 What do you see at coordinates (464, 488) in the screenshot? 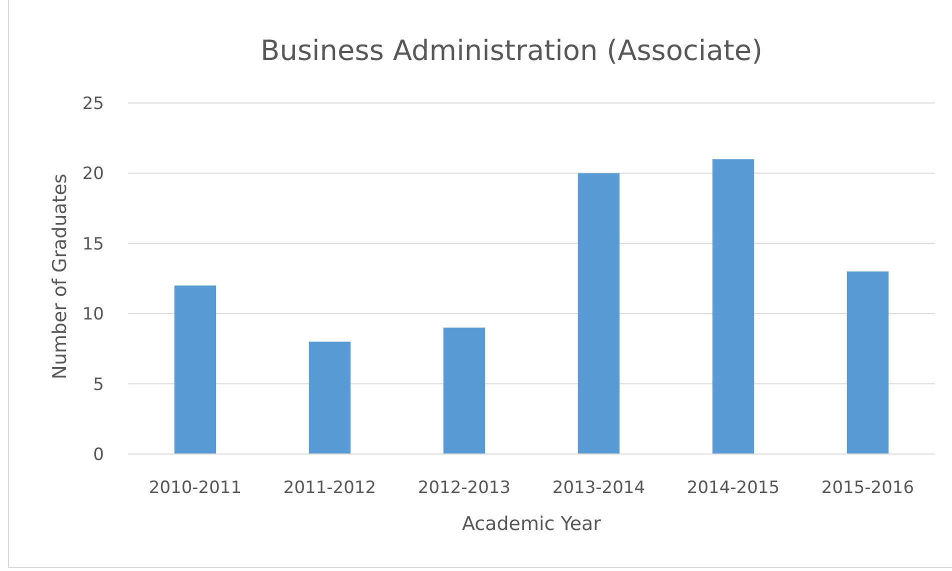
I see `x-tick-label: 2012-2013` at bounding box center [464, 488].